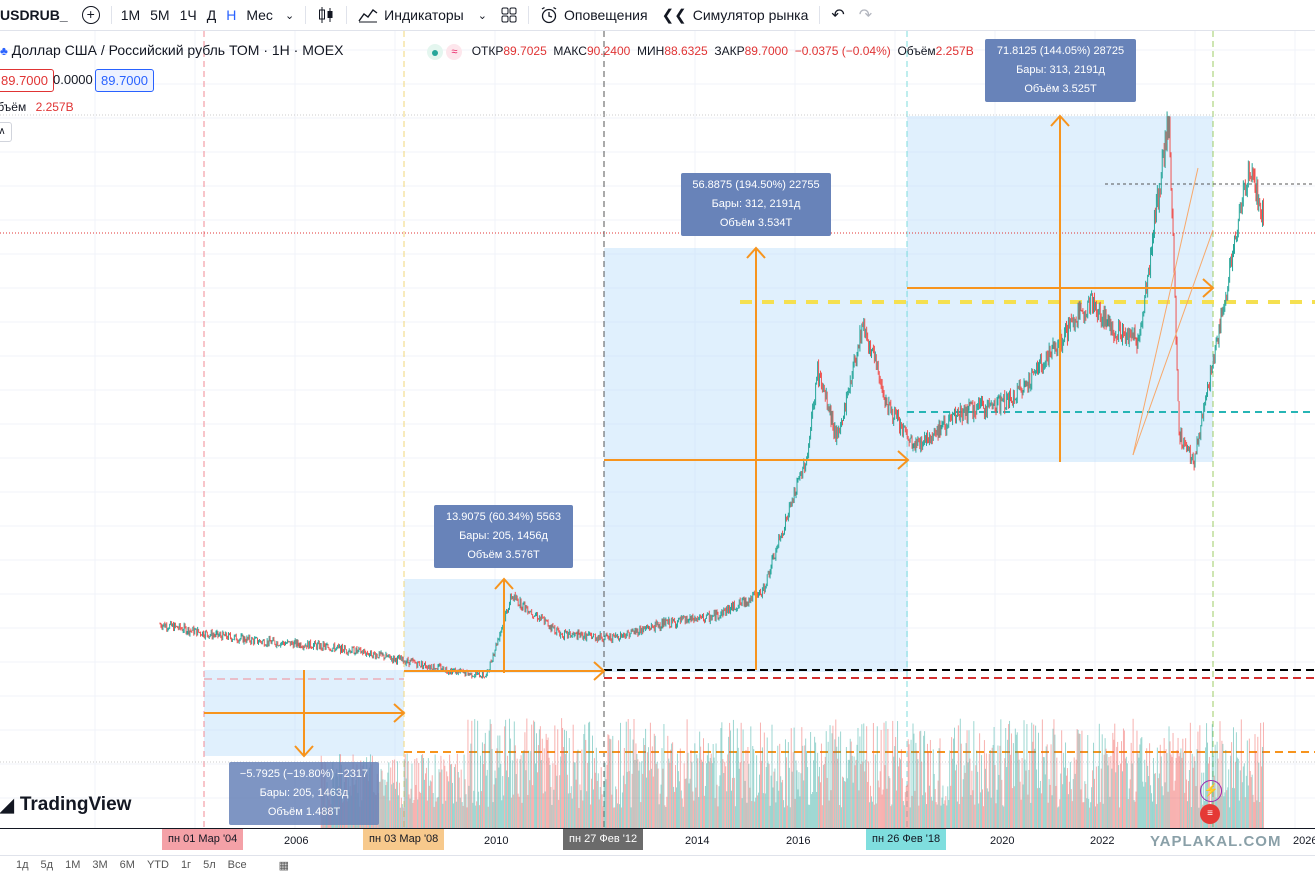 The width and height of the screenshot is (1315, 874). What do you see at coordinates (798, 841) in the screenshot?
I see `axis-year-2016: 2016` at bounding box center [798, 841].